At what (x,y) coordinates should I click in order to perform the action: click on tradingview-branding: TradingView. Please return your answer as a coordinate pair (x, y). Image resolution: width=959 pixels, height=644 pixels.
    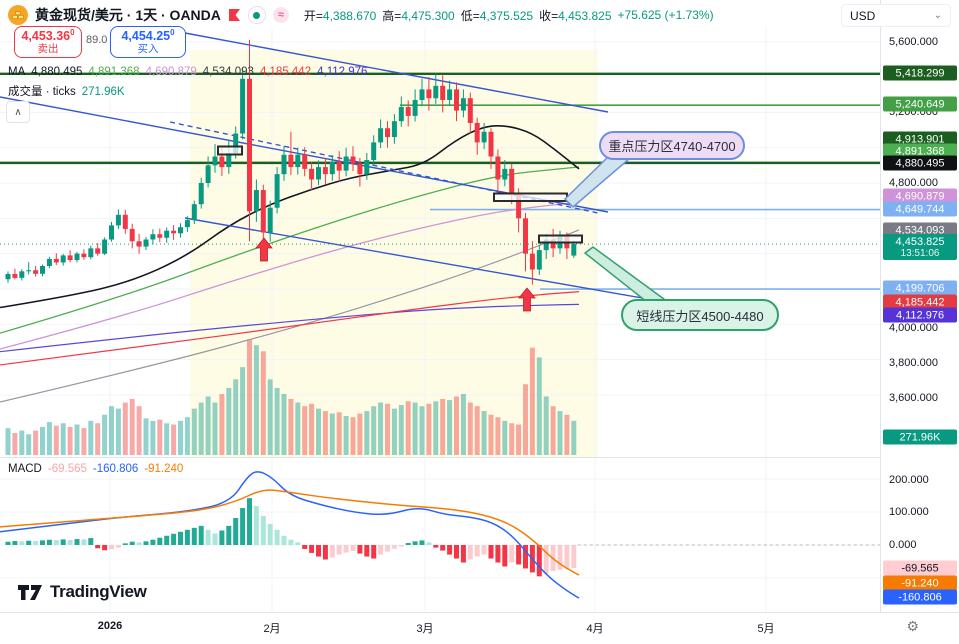
    Looking at the image, I should click on (82, 592).